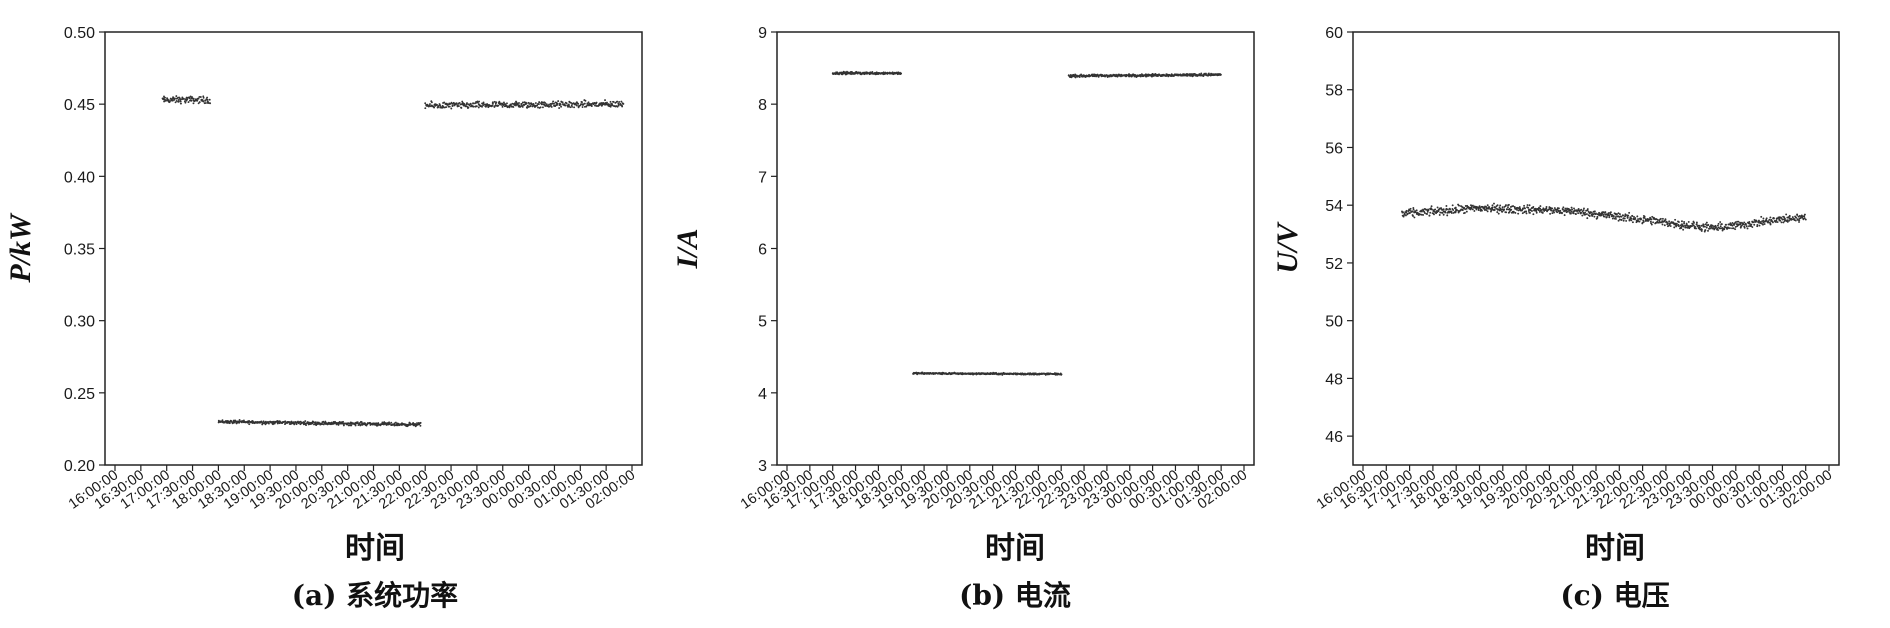 The height and width of the screenshot is (628, 1890). What do you see at coordinates (1334, 322) in the screenshot?
I see `y-tick-label: 50` at bounding box center [1334, 322].